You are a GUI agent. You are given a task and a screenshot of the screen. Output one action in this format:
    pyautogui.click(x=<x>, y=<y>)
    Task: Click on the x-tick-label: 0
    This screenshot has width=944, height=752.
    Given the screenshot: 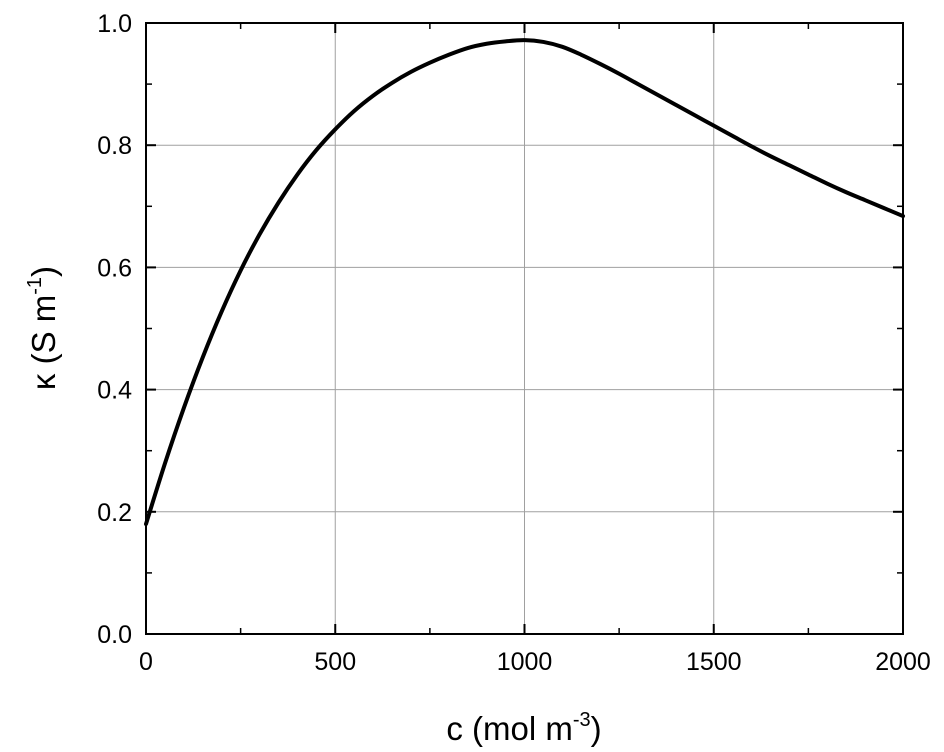 What is the action you would take?
    pyautogui.click(x=146, y=662)
    